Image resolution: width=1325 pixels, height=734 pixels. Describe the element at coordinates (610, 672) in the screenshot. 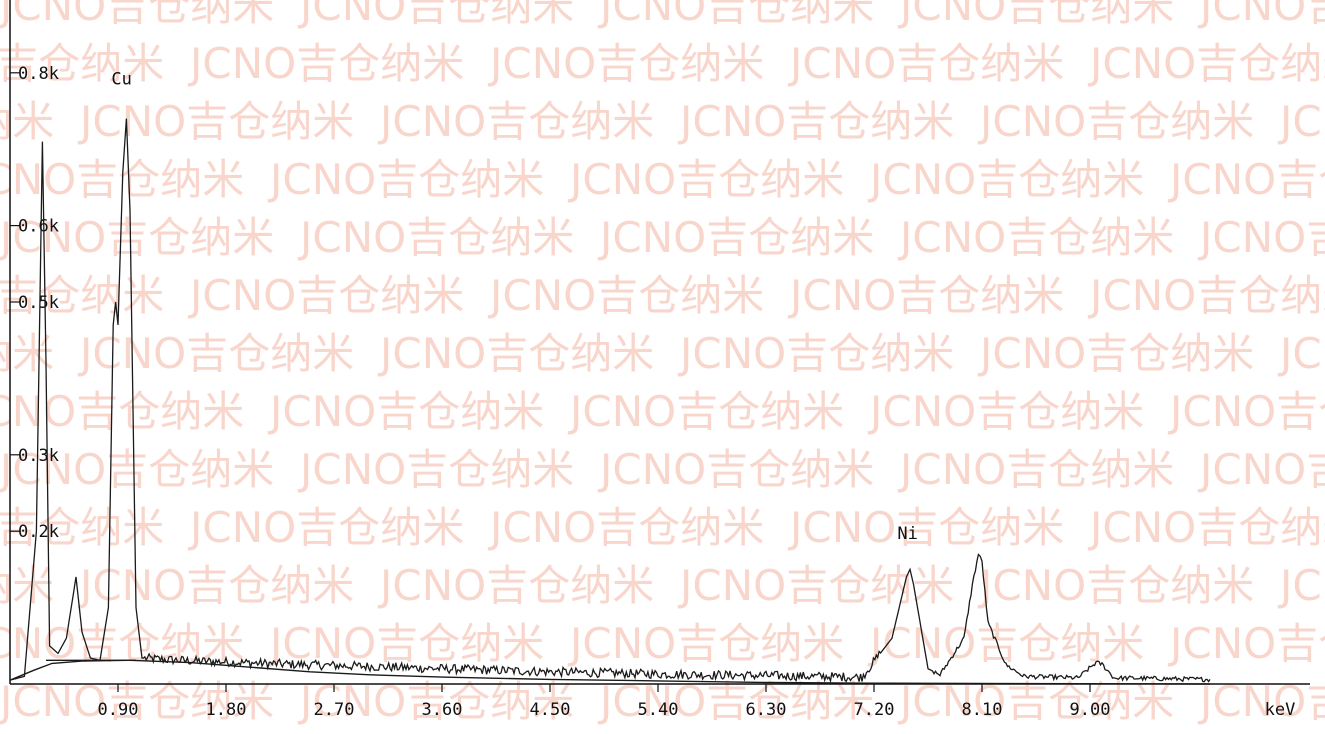

I see `background-curve` at that location.